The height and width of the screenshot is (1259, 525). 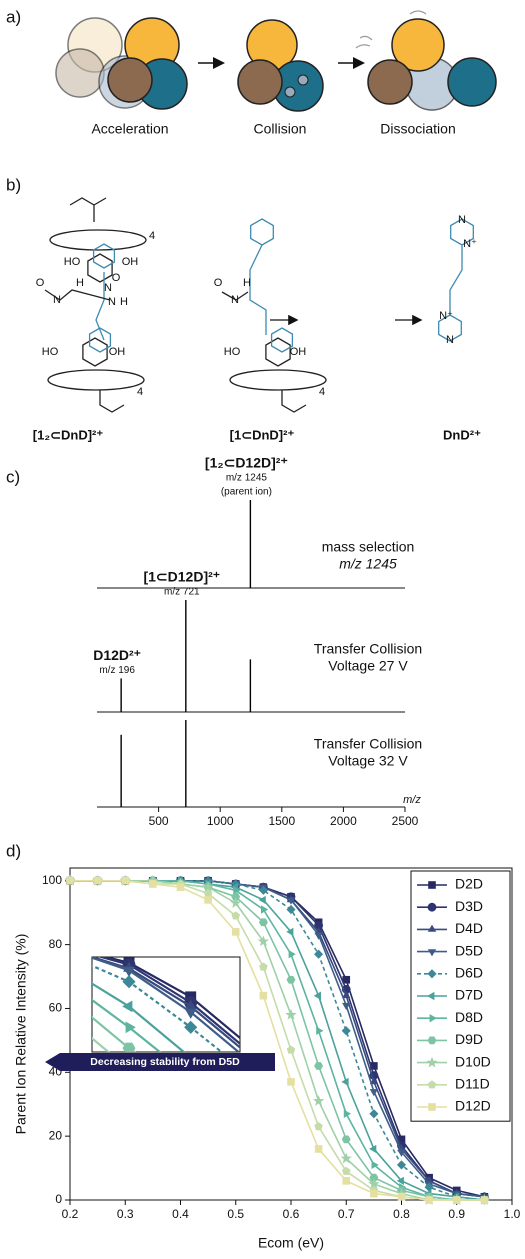 I want to click on spectrum-note: m/z 1245, so click(x=368, y=564).